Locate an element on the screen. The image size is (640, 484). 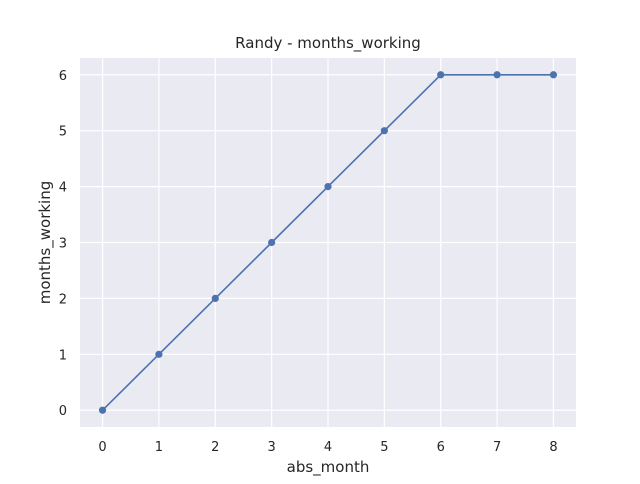
x-tick-label: 6 is located at coordinates (441, 447).